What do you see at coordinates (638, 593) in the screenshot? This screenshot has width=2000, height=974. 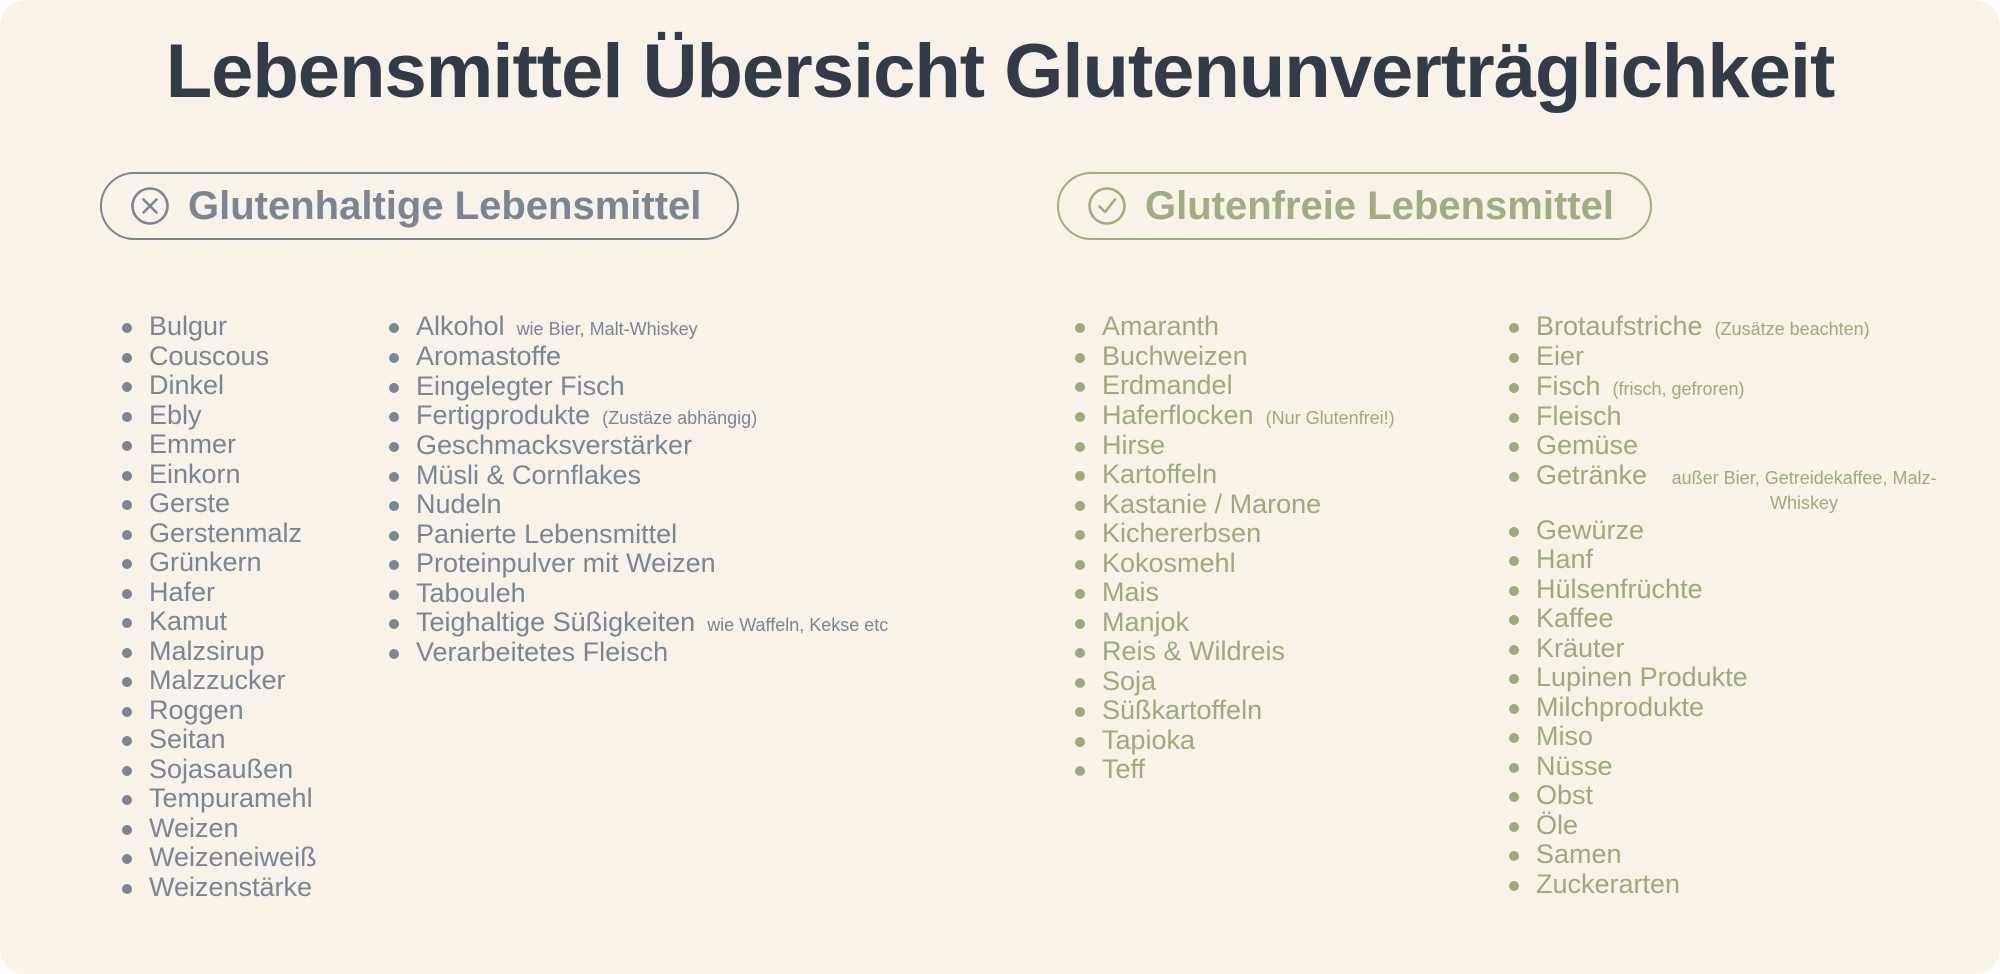 I see `list-item: Tabouleh` at bounding box center [638, 593].